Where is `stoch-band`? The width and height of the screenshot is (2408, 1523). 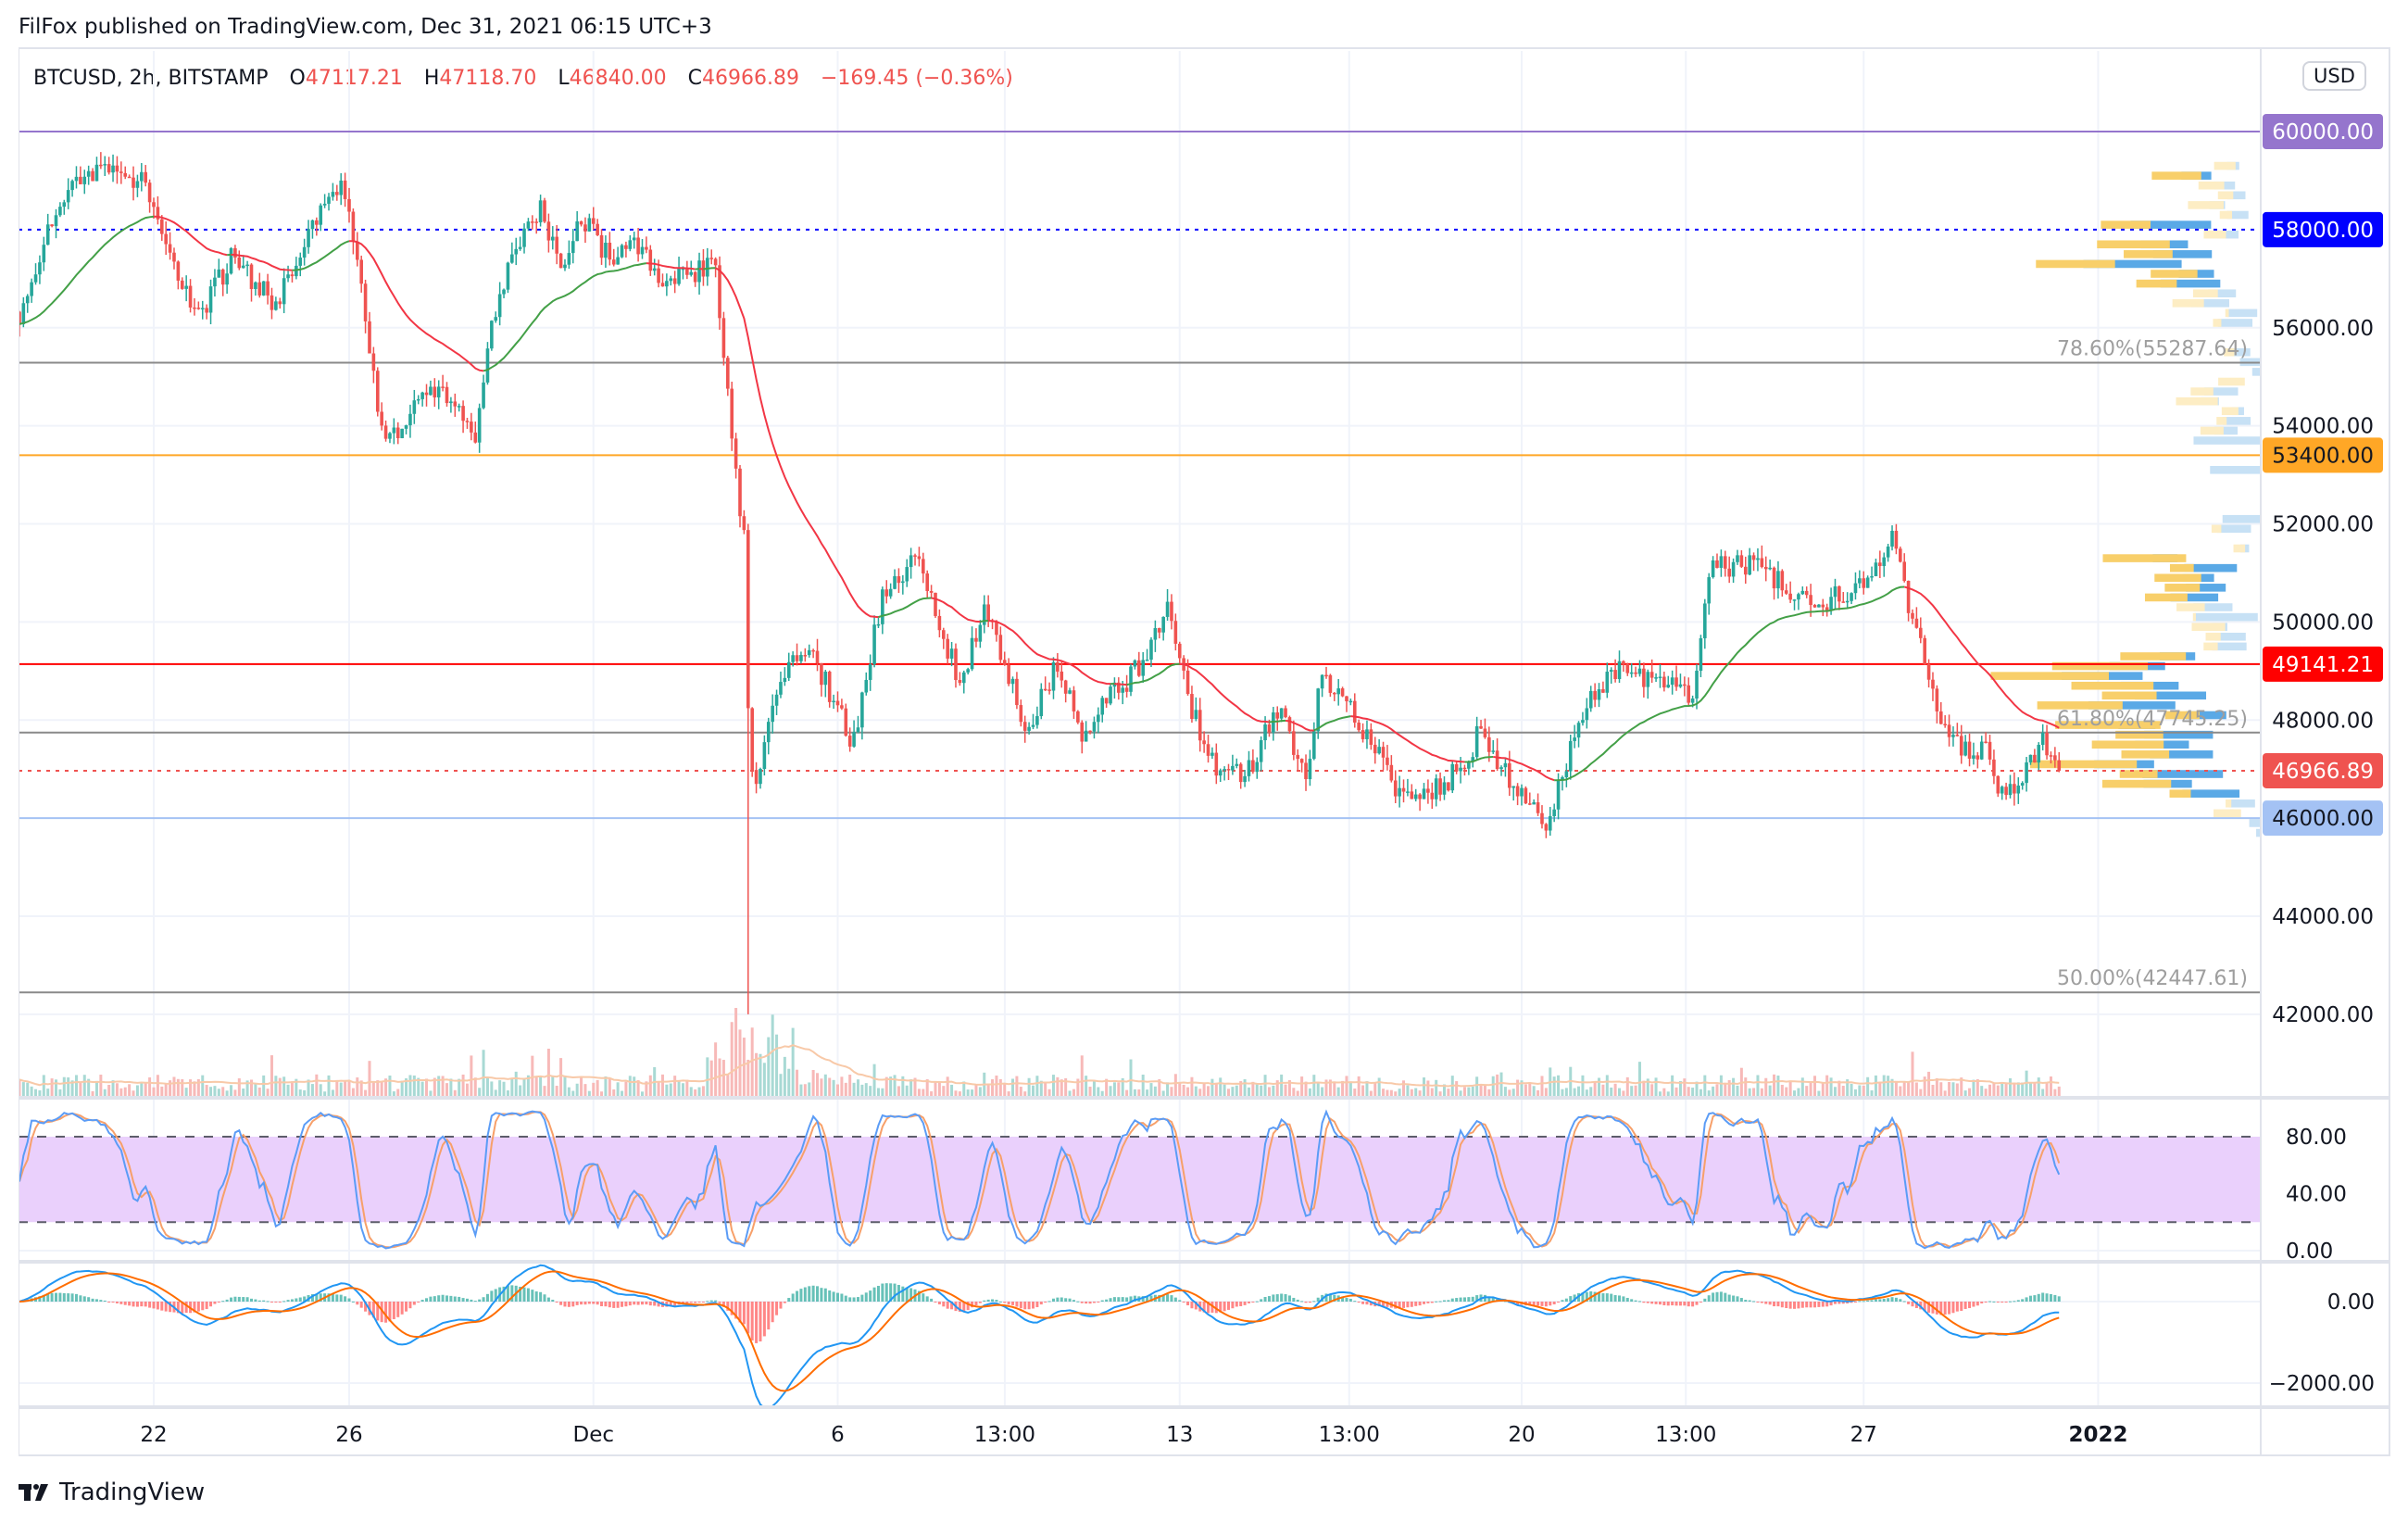
stoch-band is located at coordinates (1140, 1180).